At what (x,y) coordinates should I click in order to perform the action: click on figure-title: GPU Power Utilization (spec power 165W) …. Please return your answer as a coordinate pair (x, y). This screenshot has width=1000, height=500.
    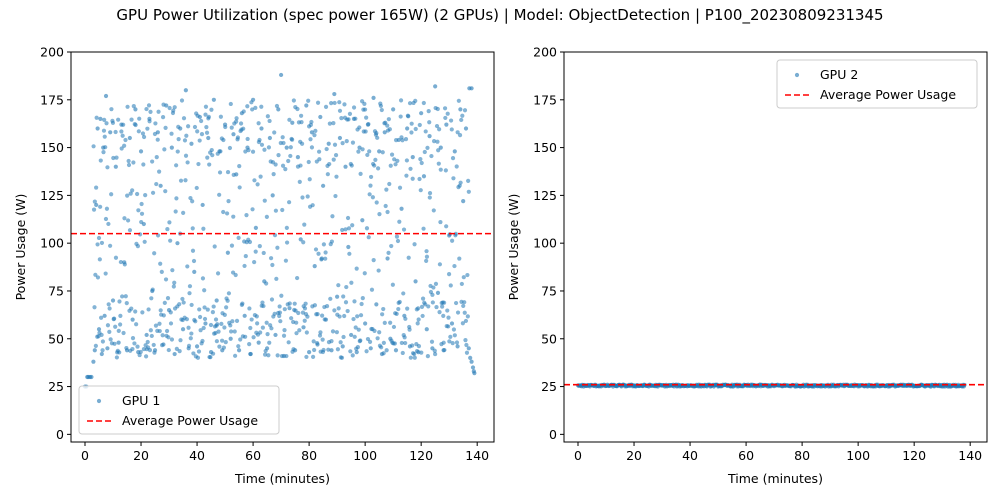
    Looking at the image, I should click on (500, 15).